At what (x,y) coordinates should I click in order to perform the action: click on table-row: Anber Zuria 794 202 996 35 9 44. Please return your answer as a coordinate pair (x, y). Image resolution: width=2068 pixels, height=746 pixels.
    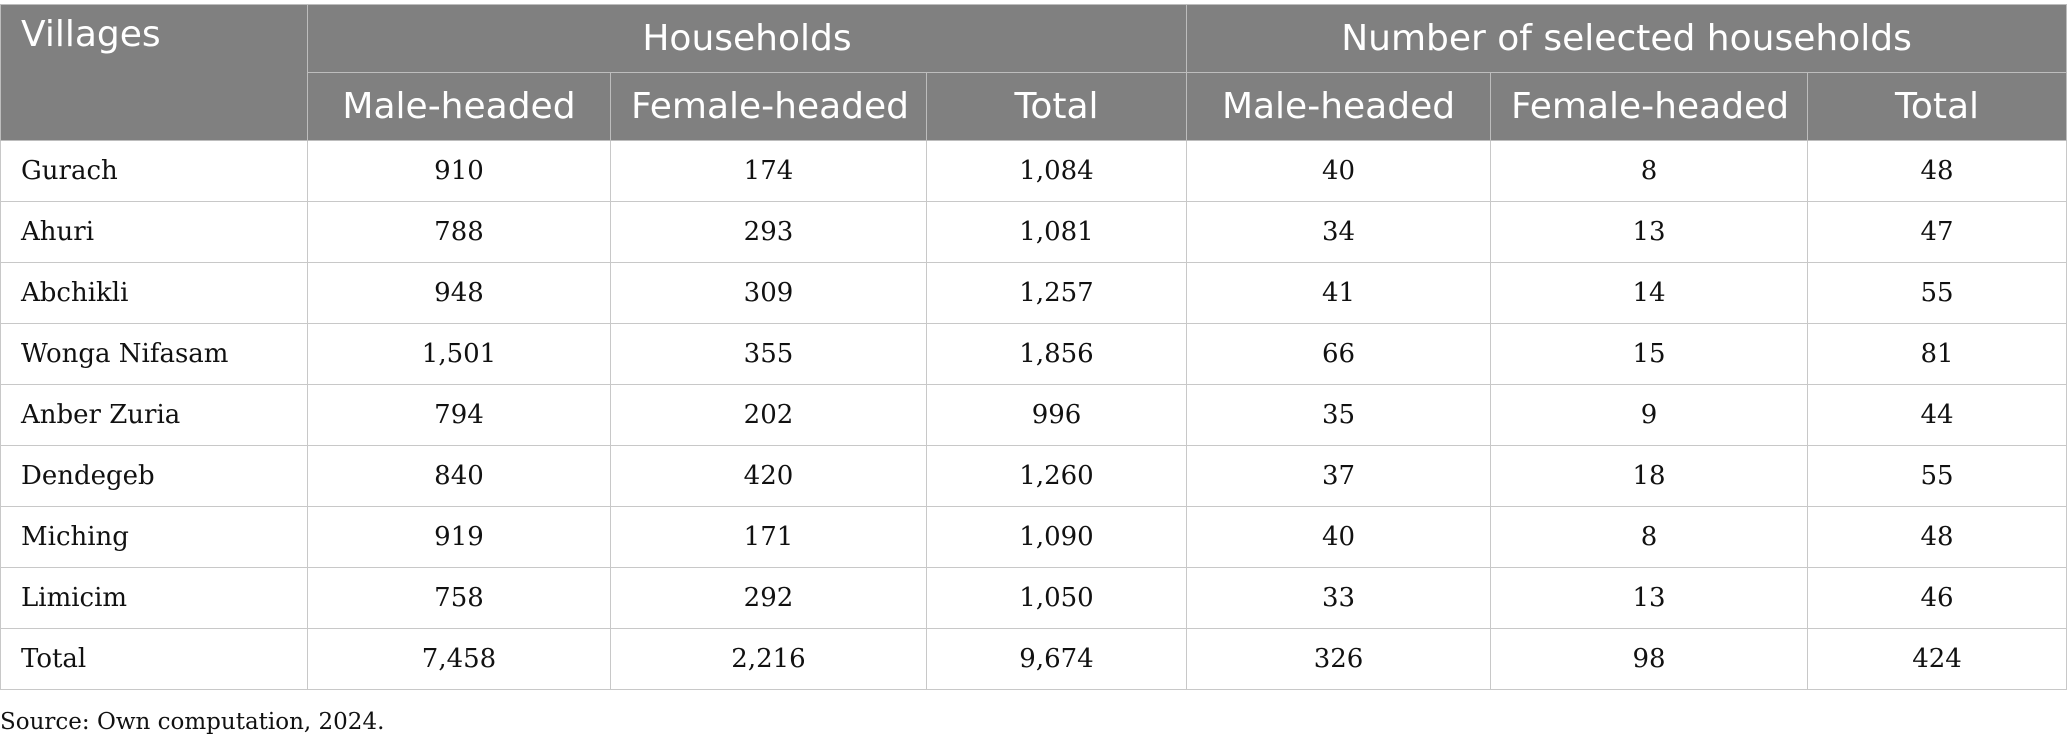
    Looking at the image, I should click on (1034, 415).